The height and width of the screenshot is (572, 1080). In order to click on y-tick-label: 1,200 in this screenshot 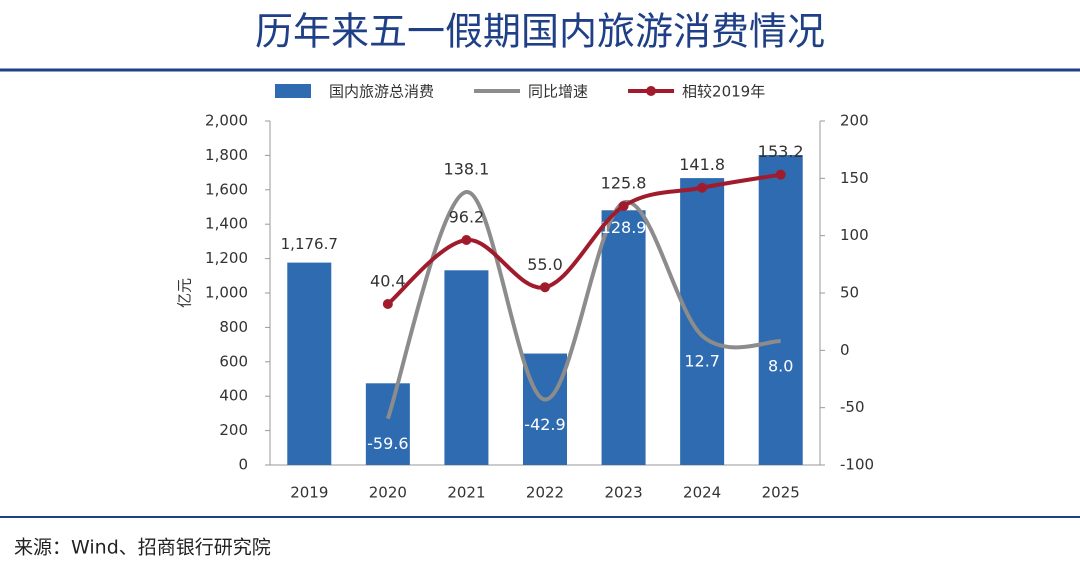, I will do `click(226, 258)`.